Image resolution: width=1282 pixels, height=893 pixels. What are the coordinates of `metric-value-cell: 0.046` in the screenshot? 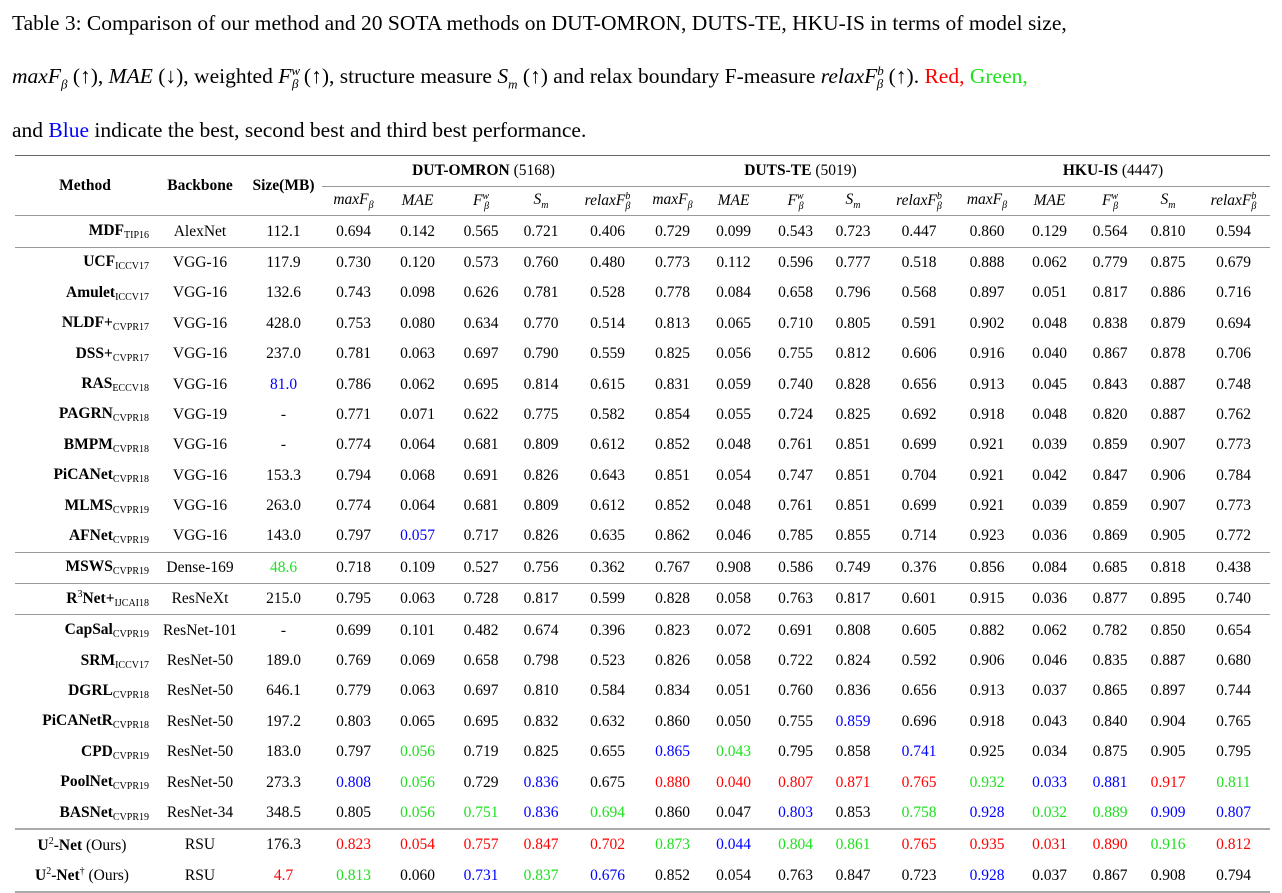 It's located at (1049, 661).